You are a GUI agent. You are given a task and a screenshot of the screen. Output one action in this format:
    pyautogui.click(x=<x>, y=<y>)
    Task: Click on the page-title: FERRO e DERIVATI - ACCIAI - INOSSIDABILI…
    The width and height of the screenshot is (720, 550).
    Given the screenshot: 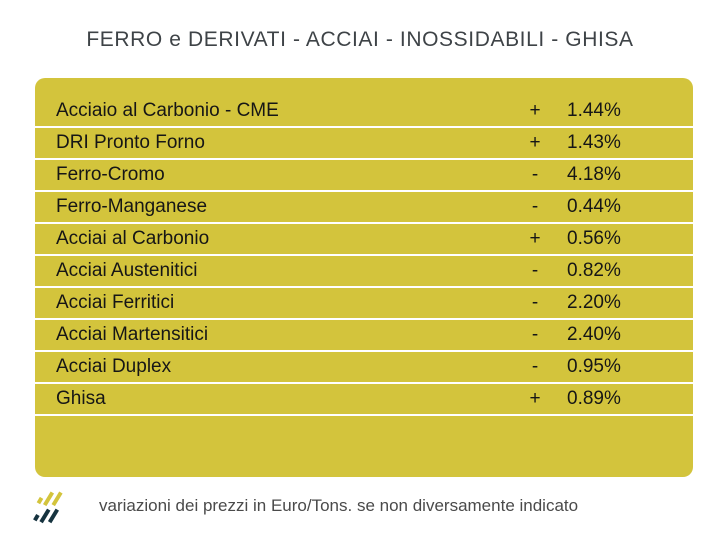 What is the action you would take?
    pyautogui.click(x=360, y=39)
    